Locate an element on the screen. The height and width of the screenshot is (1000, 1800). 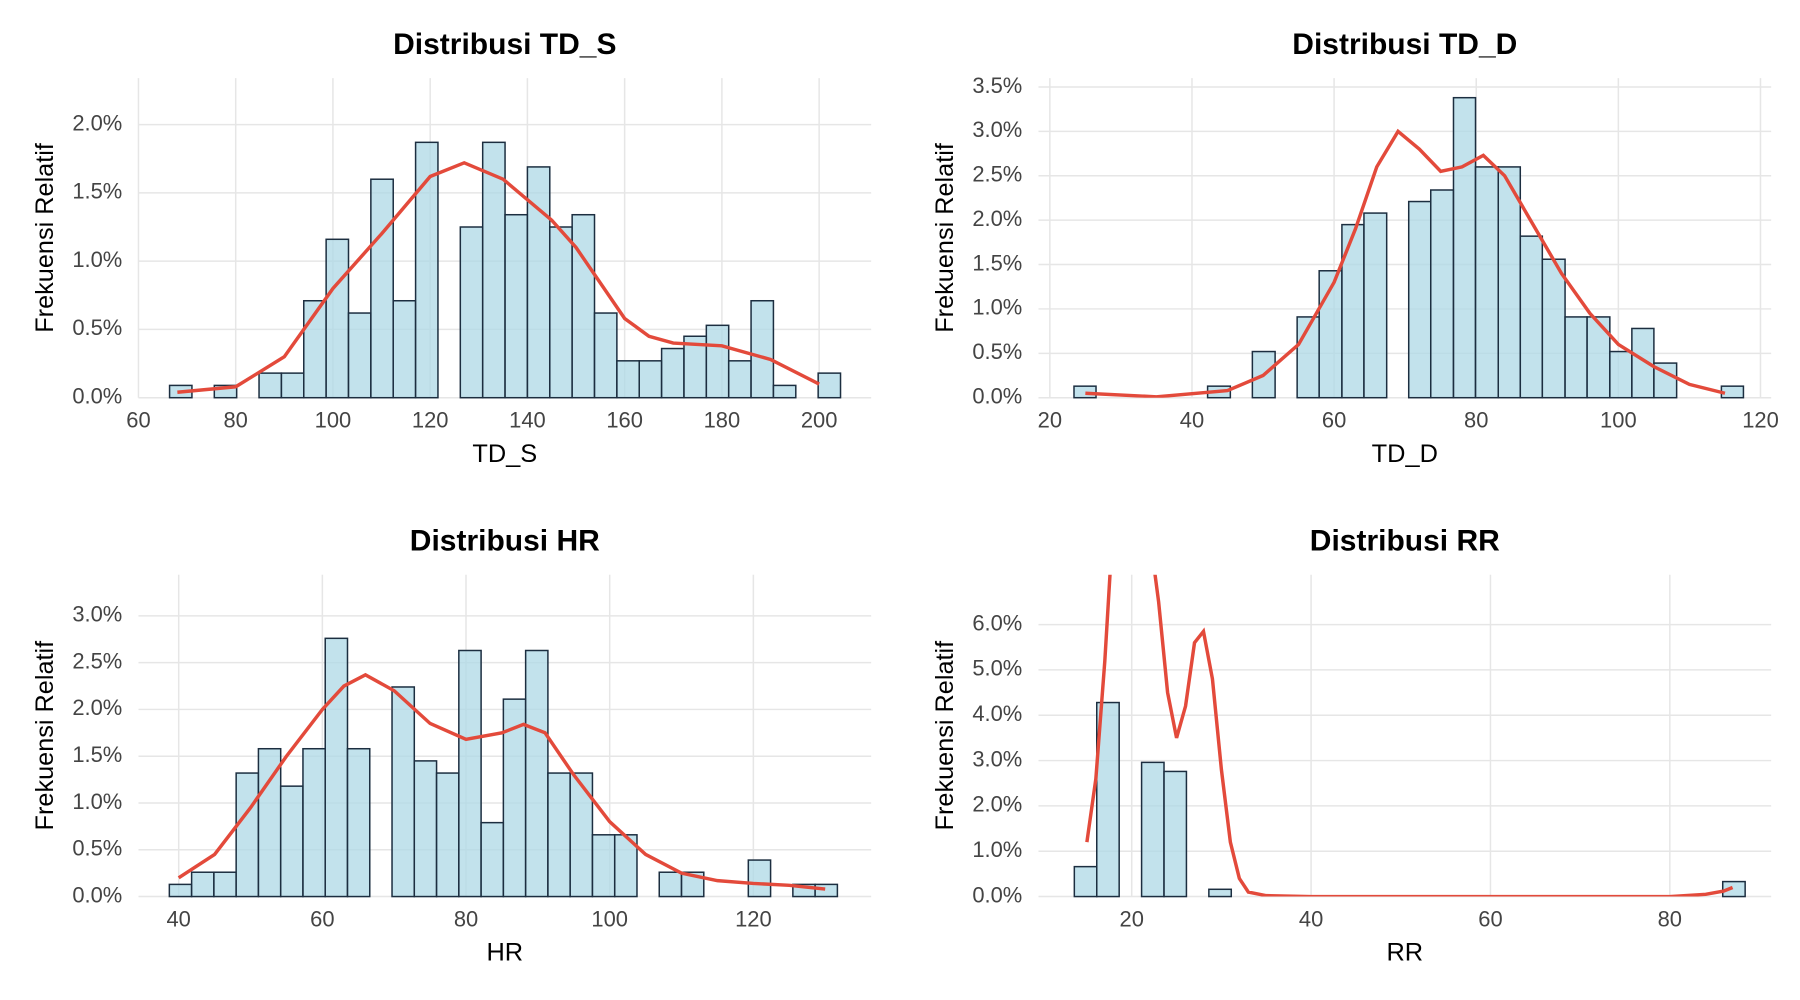
y-tick-label: 5.0% is located at coordinates (997, 668).